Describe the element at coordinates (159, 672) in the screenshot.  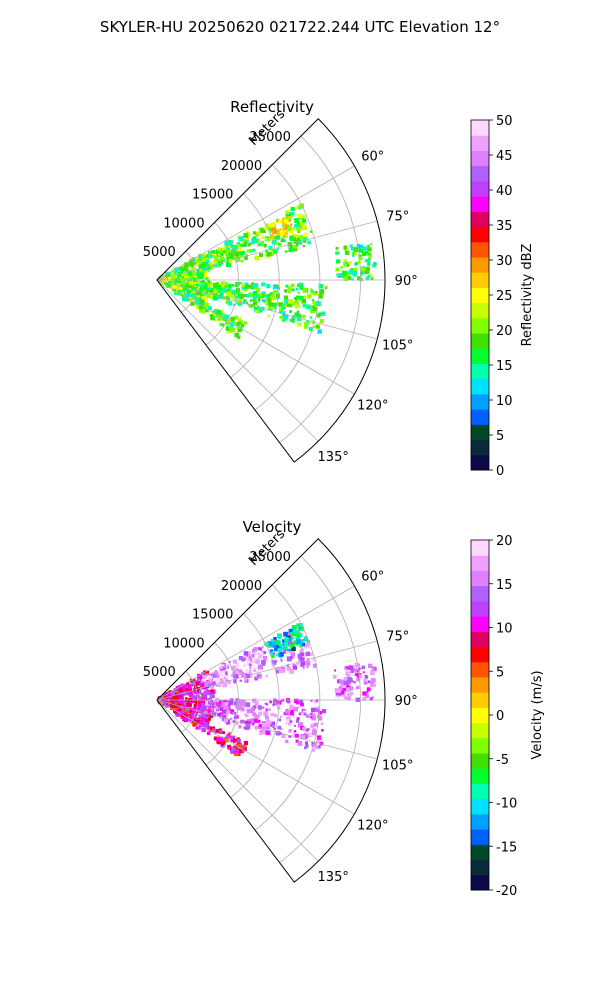
I see `radial-tick-label: 5000` at that location.